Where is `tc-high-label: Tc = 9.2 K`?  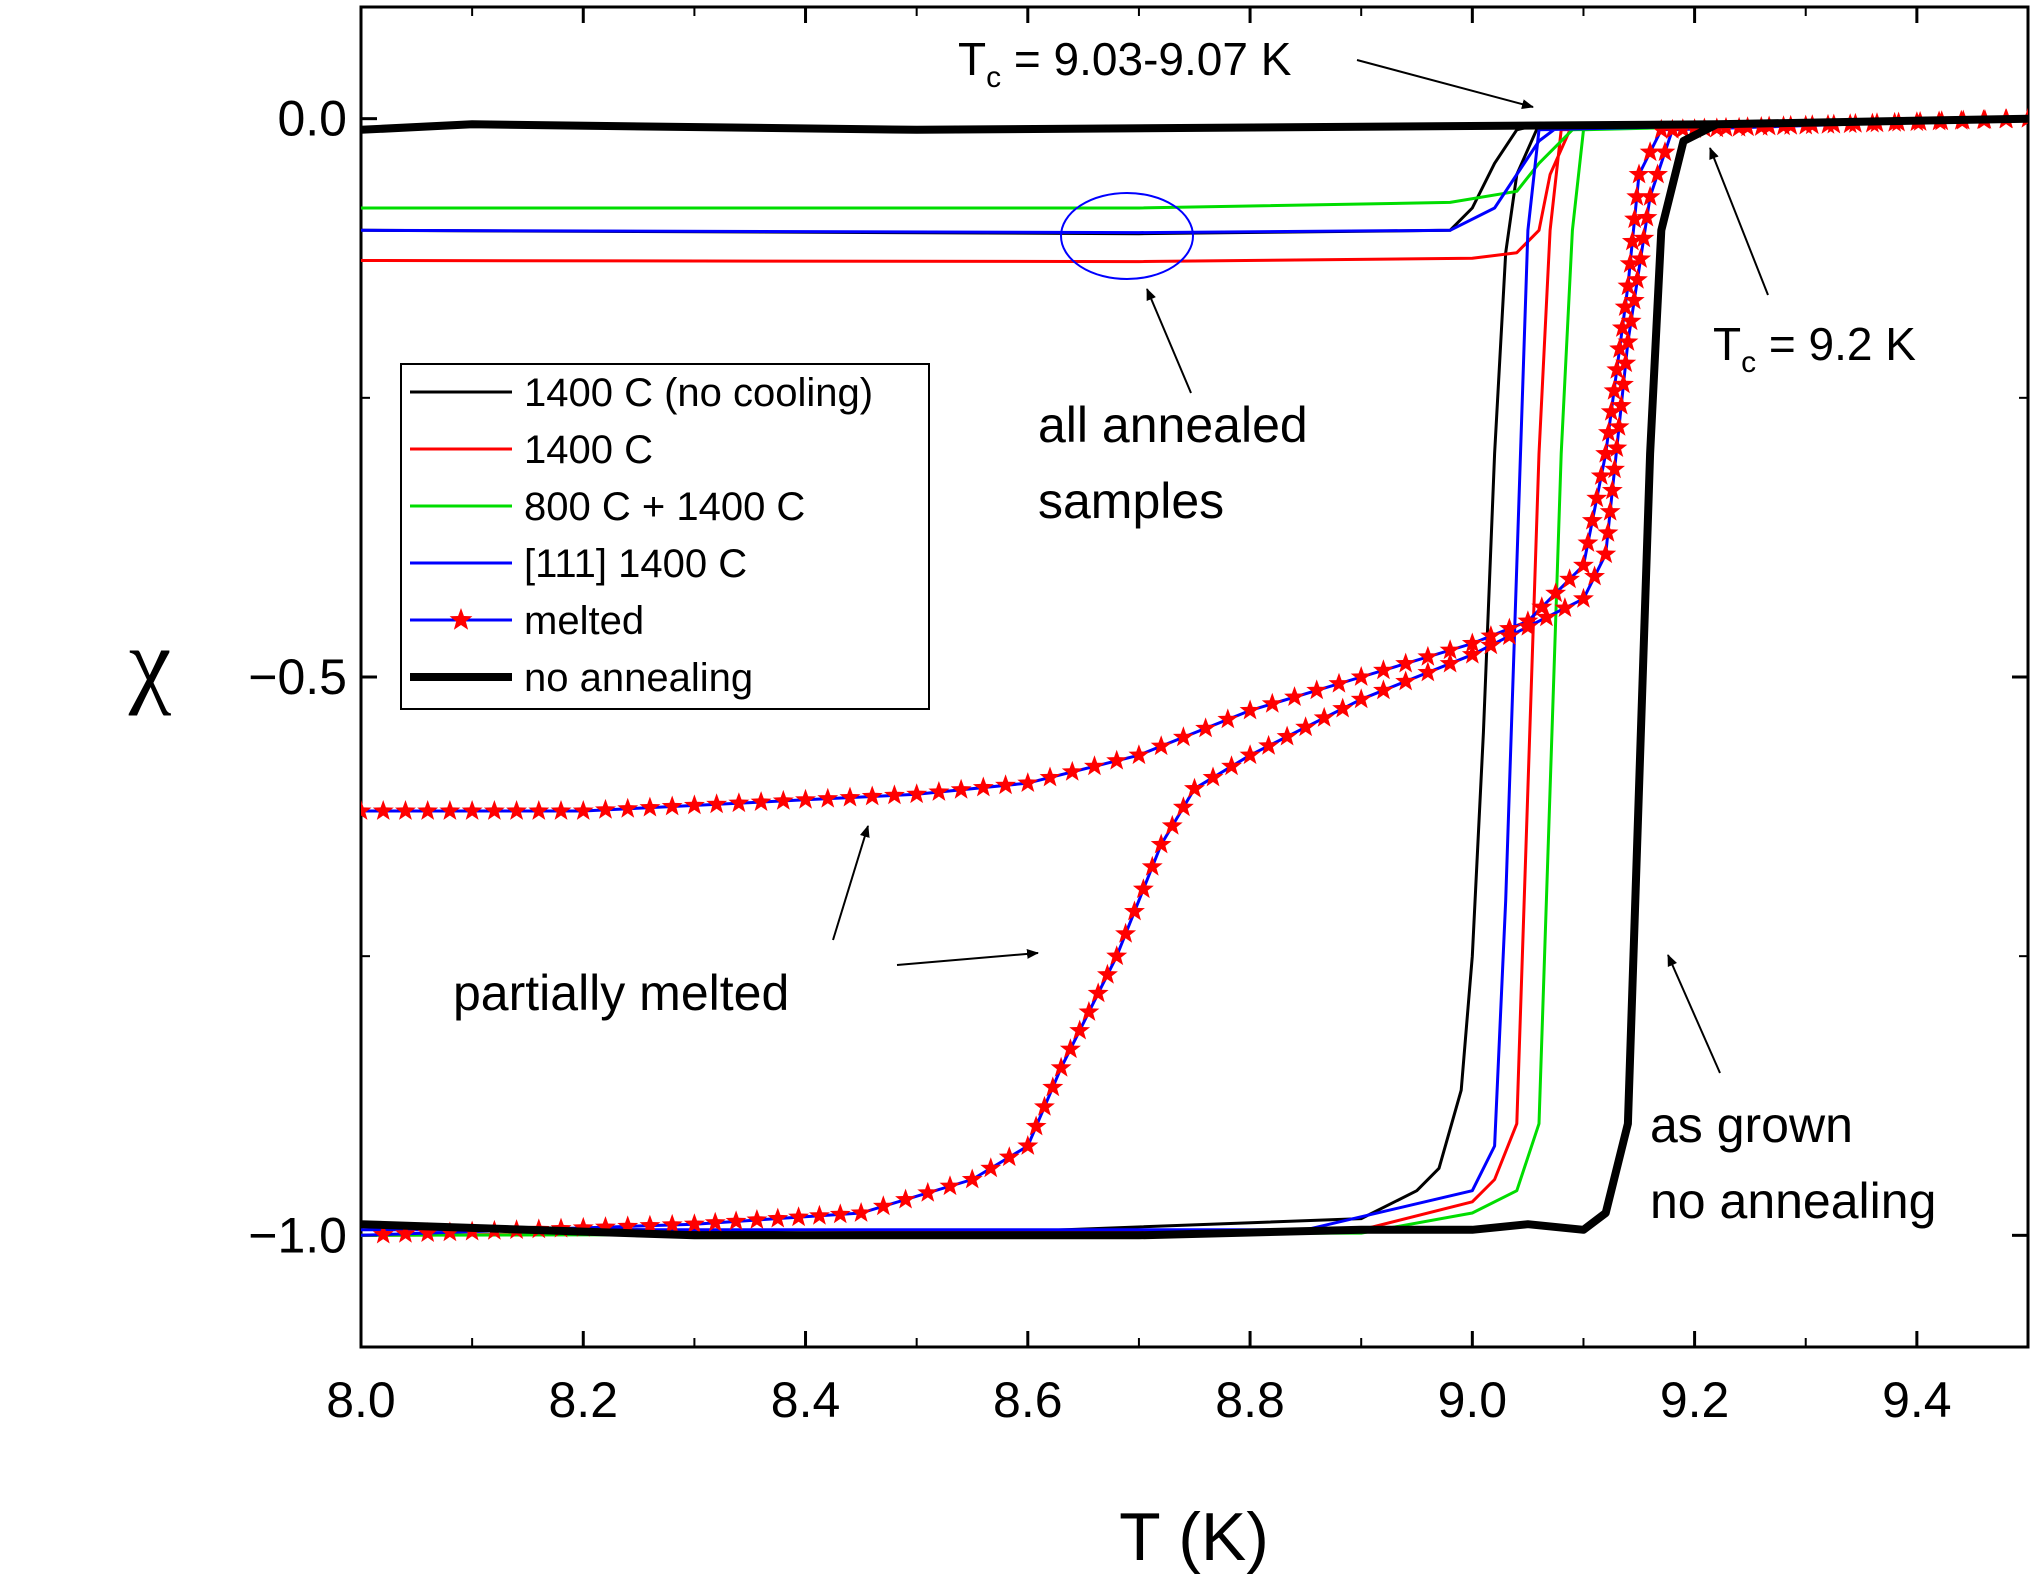 tc-high-label: Tc = 9.2 K is located at coordinates (1814, 348).